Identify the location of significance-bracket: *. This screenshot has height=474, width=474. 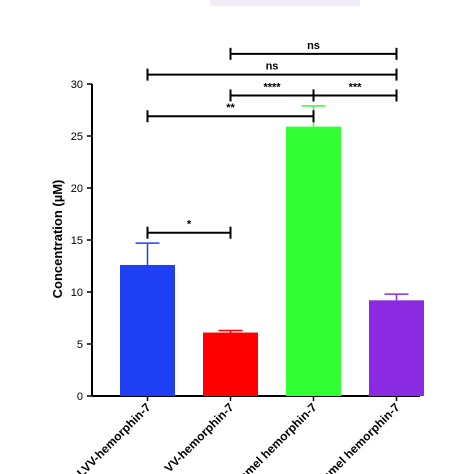
(189, 229).